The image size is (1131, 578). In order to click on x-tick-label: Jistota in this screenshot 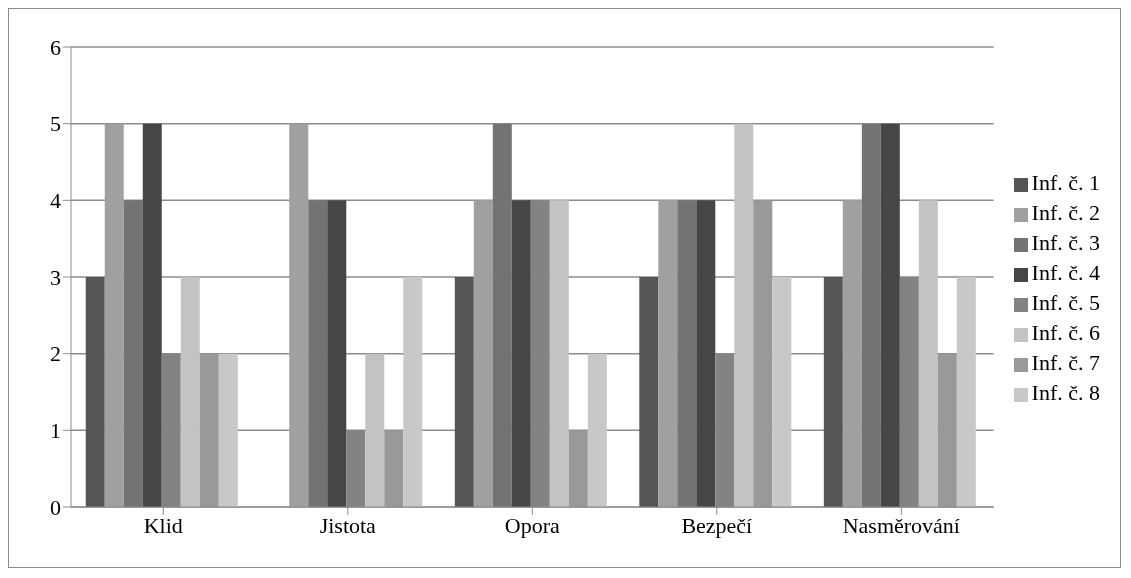, I will do `click(348, 525)`.